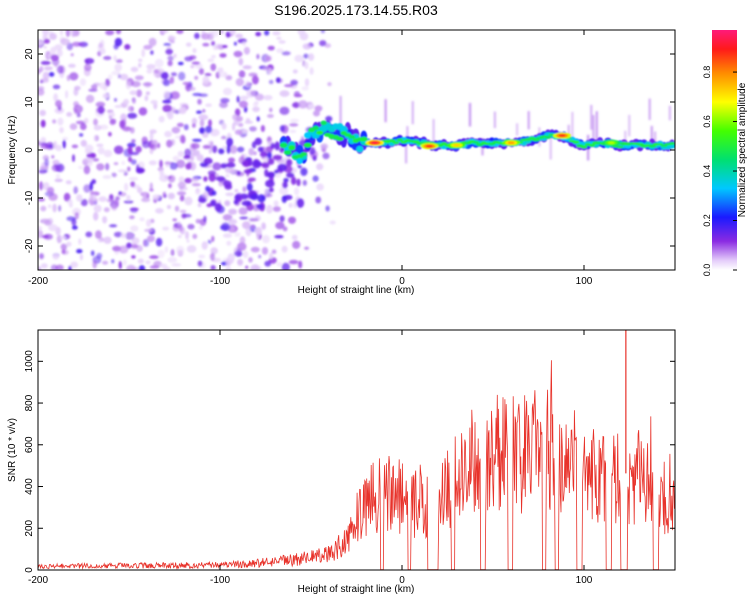  I want to click on colorbar-tick-label: 0.8, so click(707, 72).